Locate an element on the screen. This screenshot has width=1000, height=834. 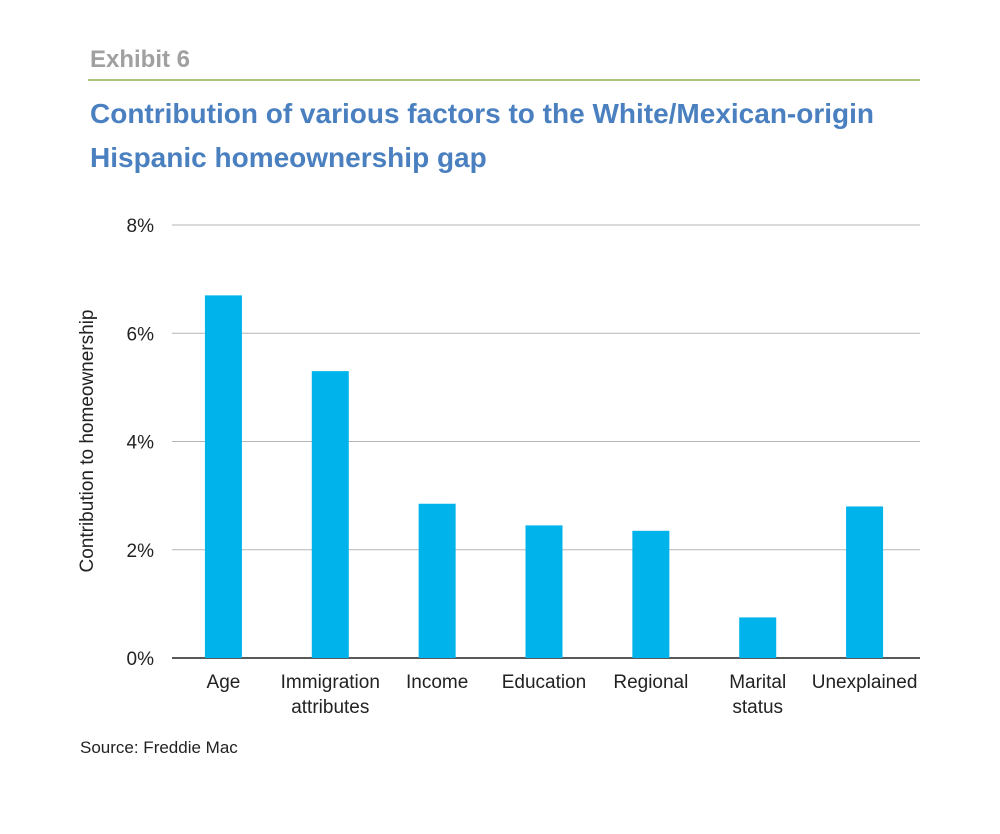
chart-title-line-2: Hispanic homeownership gap is located at coordinates (288, 157).